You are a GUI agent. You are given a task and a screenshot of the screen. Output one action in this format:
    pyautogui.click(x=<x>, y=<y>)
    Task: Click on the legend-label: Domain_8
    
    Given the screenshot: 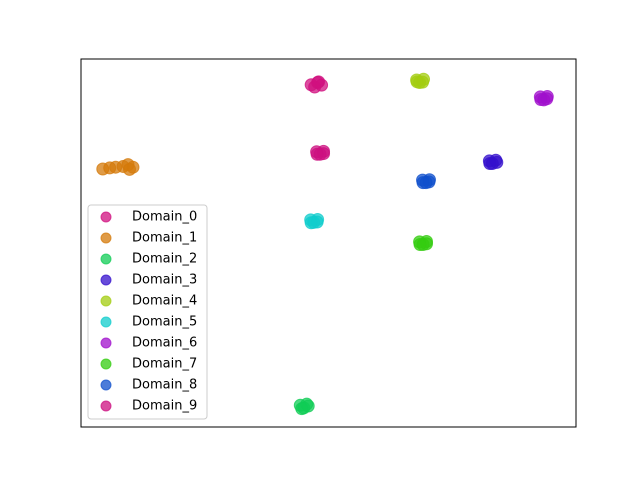 What is the action you would take?
    pyautogui.click(x=164, y=385)
    